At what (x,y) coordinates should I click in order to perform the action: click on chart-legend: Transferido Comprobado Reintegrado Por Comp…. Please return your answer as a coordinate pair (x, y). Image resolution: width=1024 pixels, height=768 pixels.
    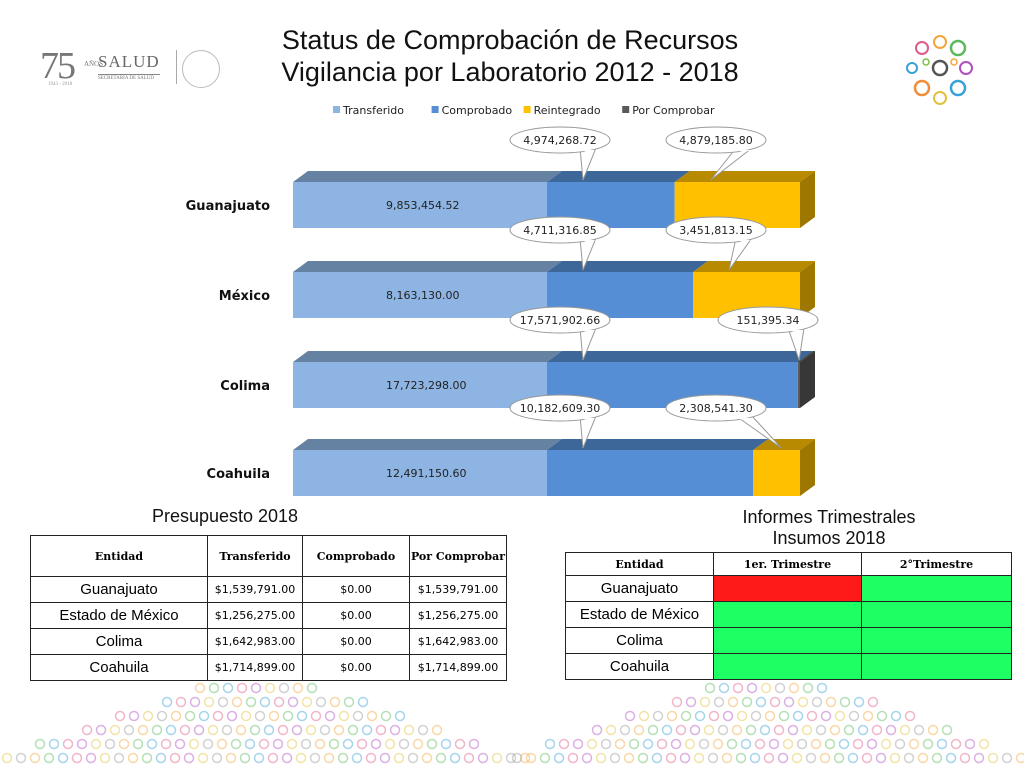
    Looking at the image, I should click on (524, 110).